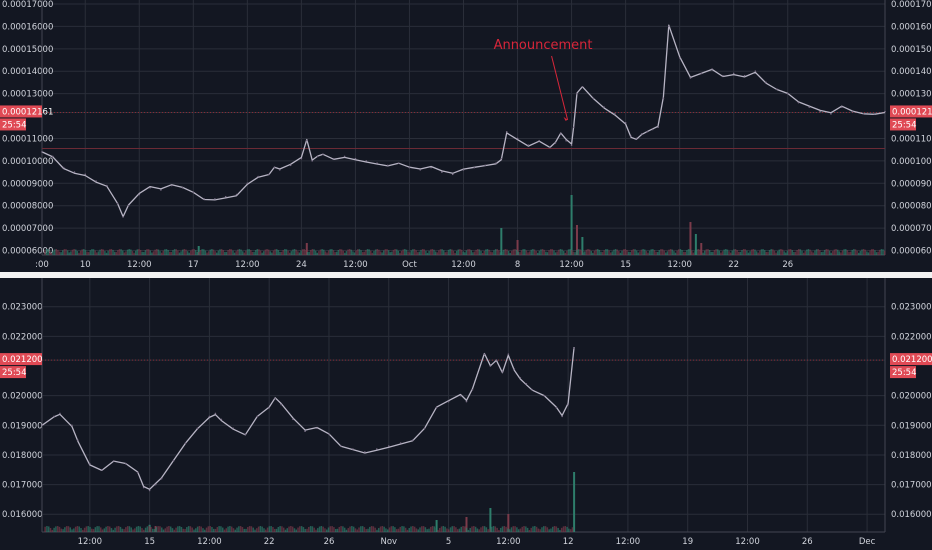  I want to click on y-tick-label-right: 0.00008000, so click(911, 207).